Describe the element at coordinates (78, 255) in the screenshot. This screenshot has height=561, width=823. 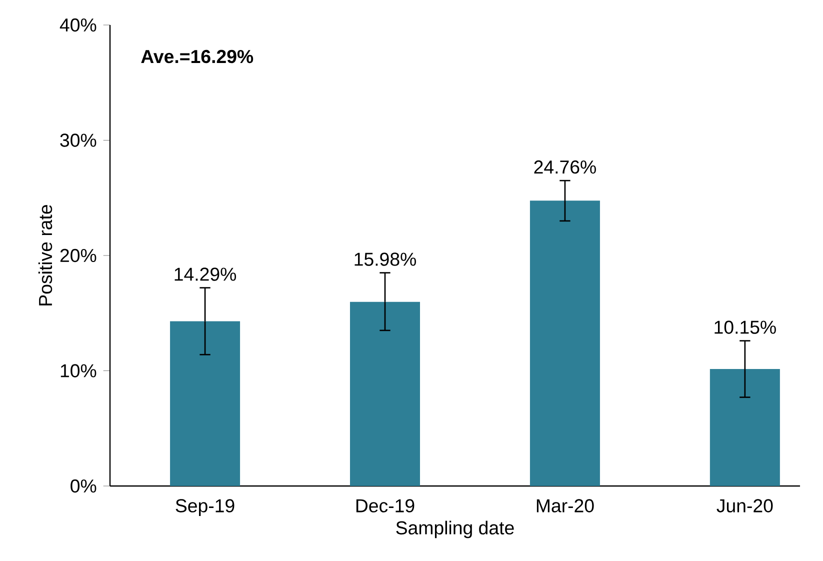
I see `y-tick-label: 20%` at that location.